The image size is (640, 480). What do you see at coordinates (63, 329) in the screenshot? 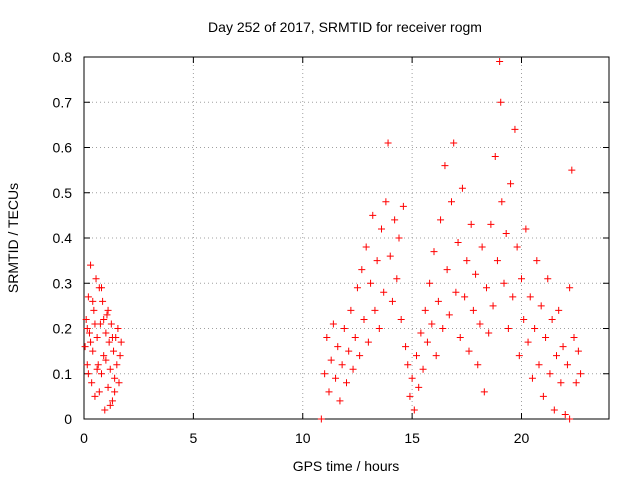
I see `y-tick-label: 0.2` at bounding box center [63, 329].